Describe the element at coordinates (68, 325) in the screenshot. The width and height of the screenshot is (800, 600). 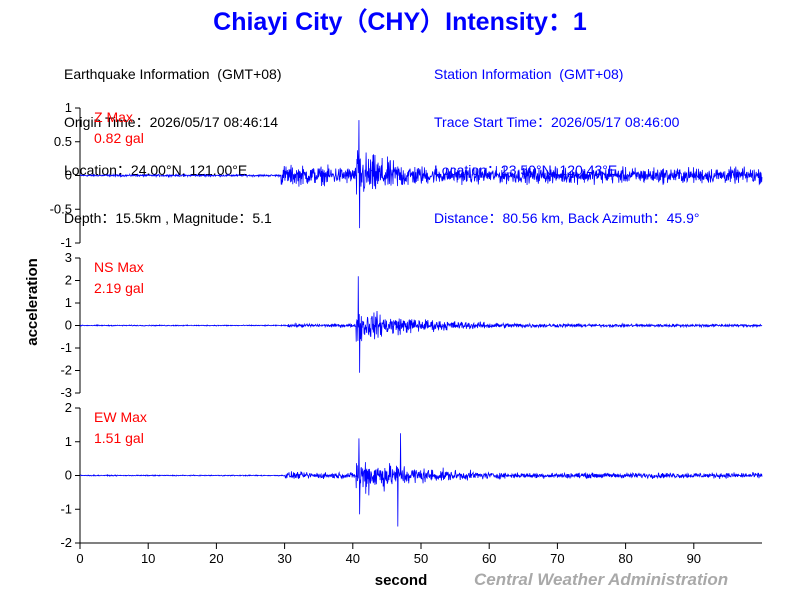
I see `y-tick-label-ns: 0` at that location.